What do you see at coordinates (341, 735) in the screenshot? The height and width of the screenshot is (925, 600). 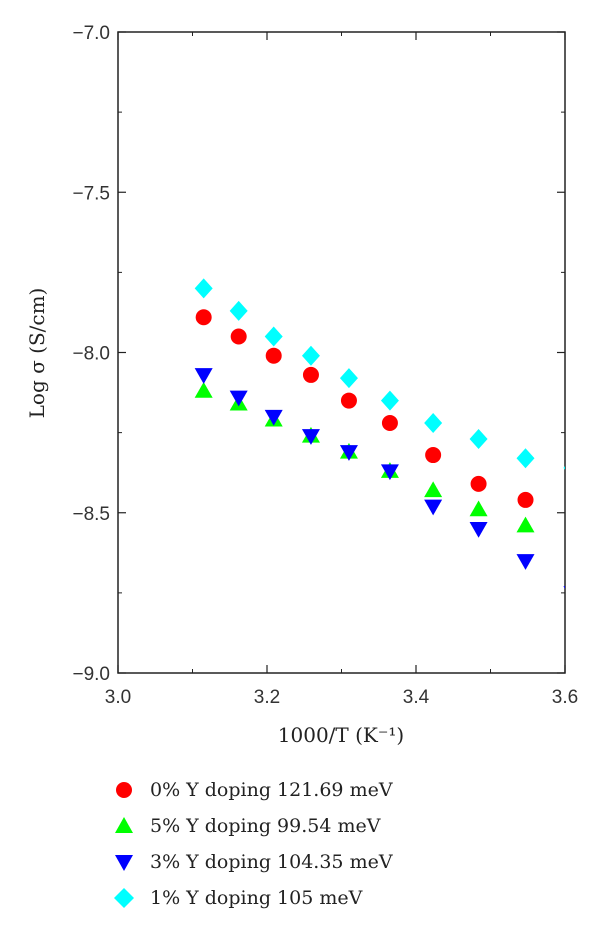 I see `x-axis-label: 1000/T (K⁻¹)` at bounding box center [341, 735].